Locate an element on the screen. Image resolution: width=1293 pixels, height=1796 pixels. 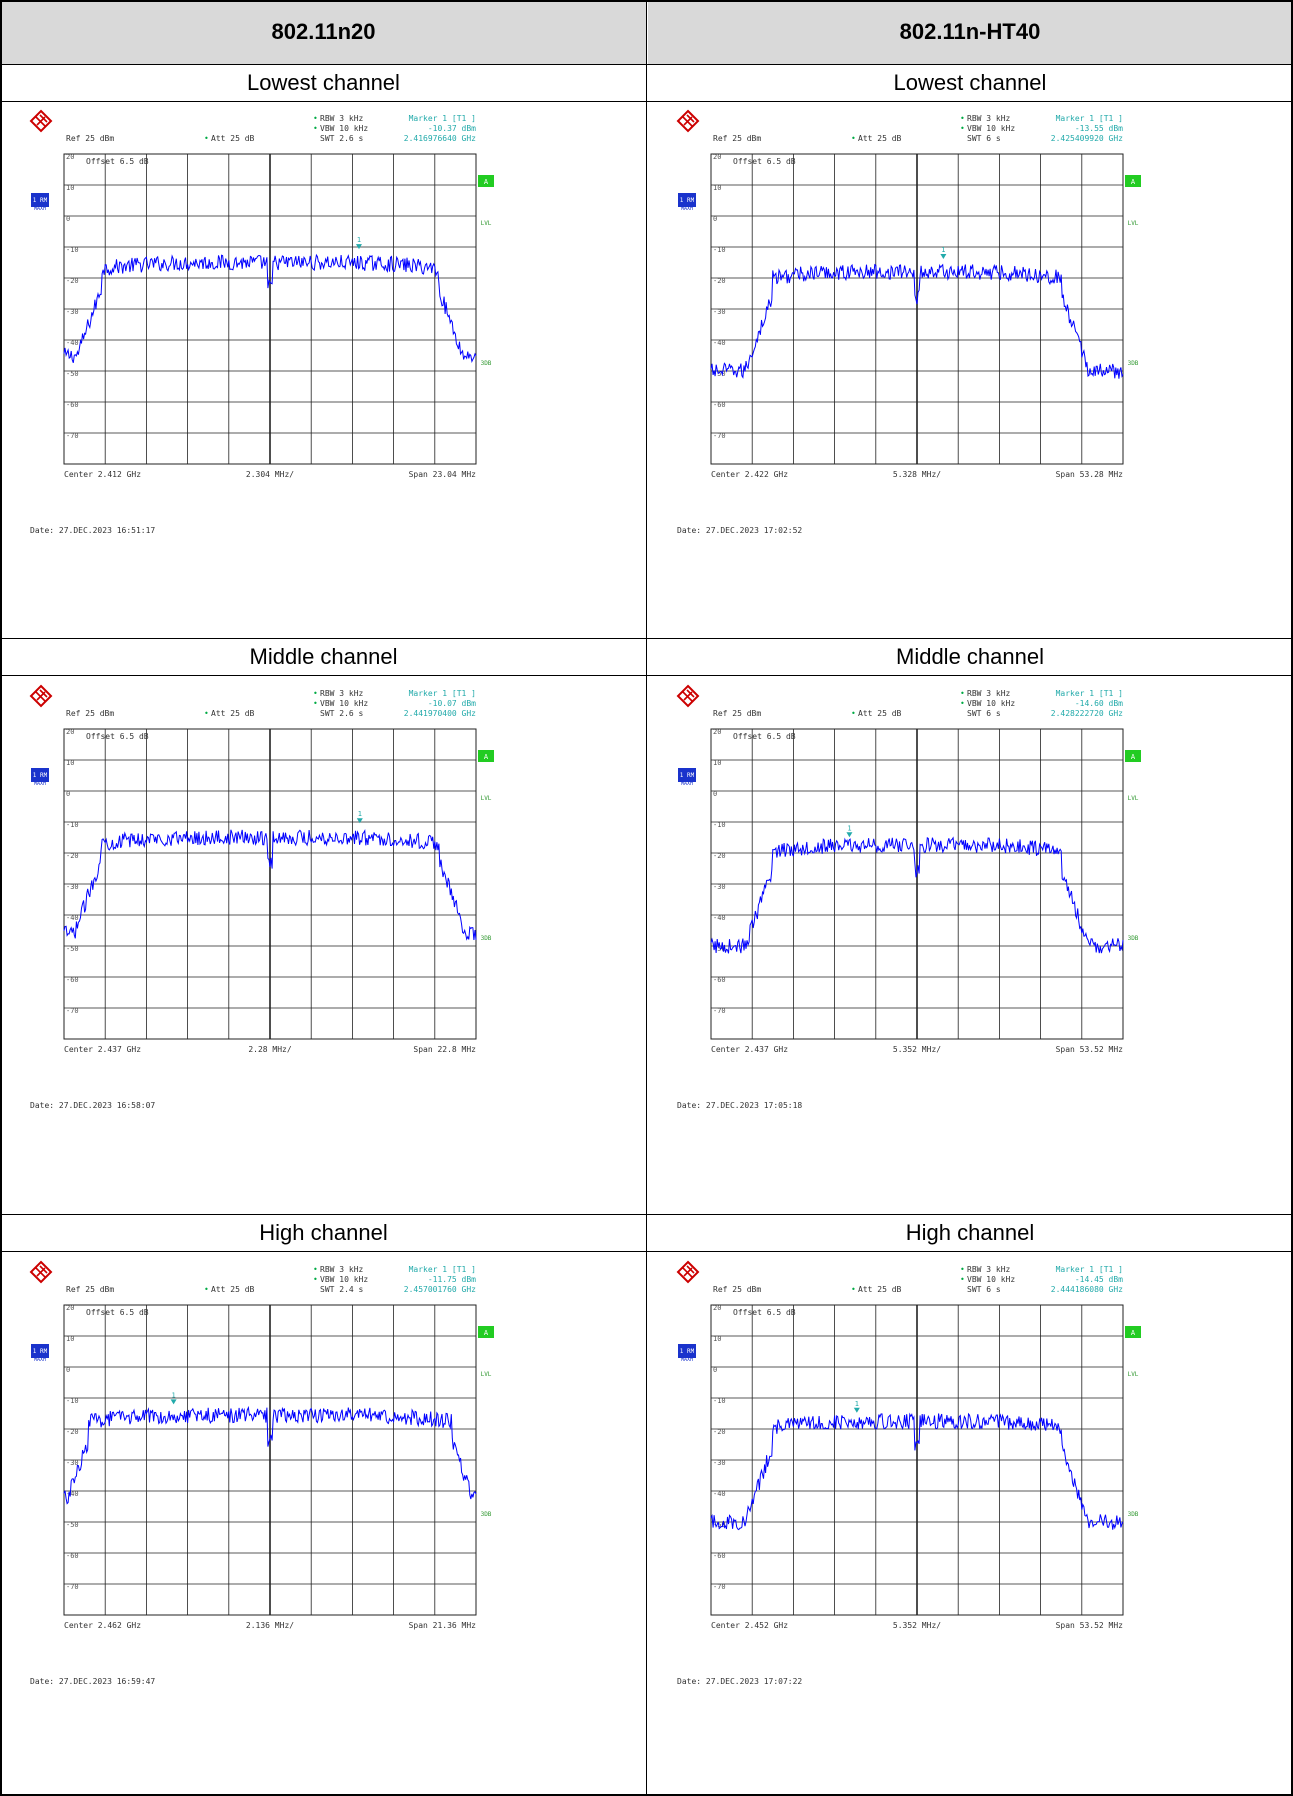
swt-label: SWT 2.4 s is located at coordinates (342, 1289).